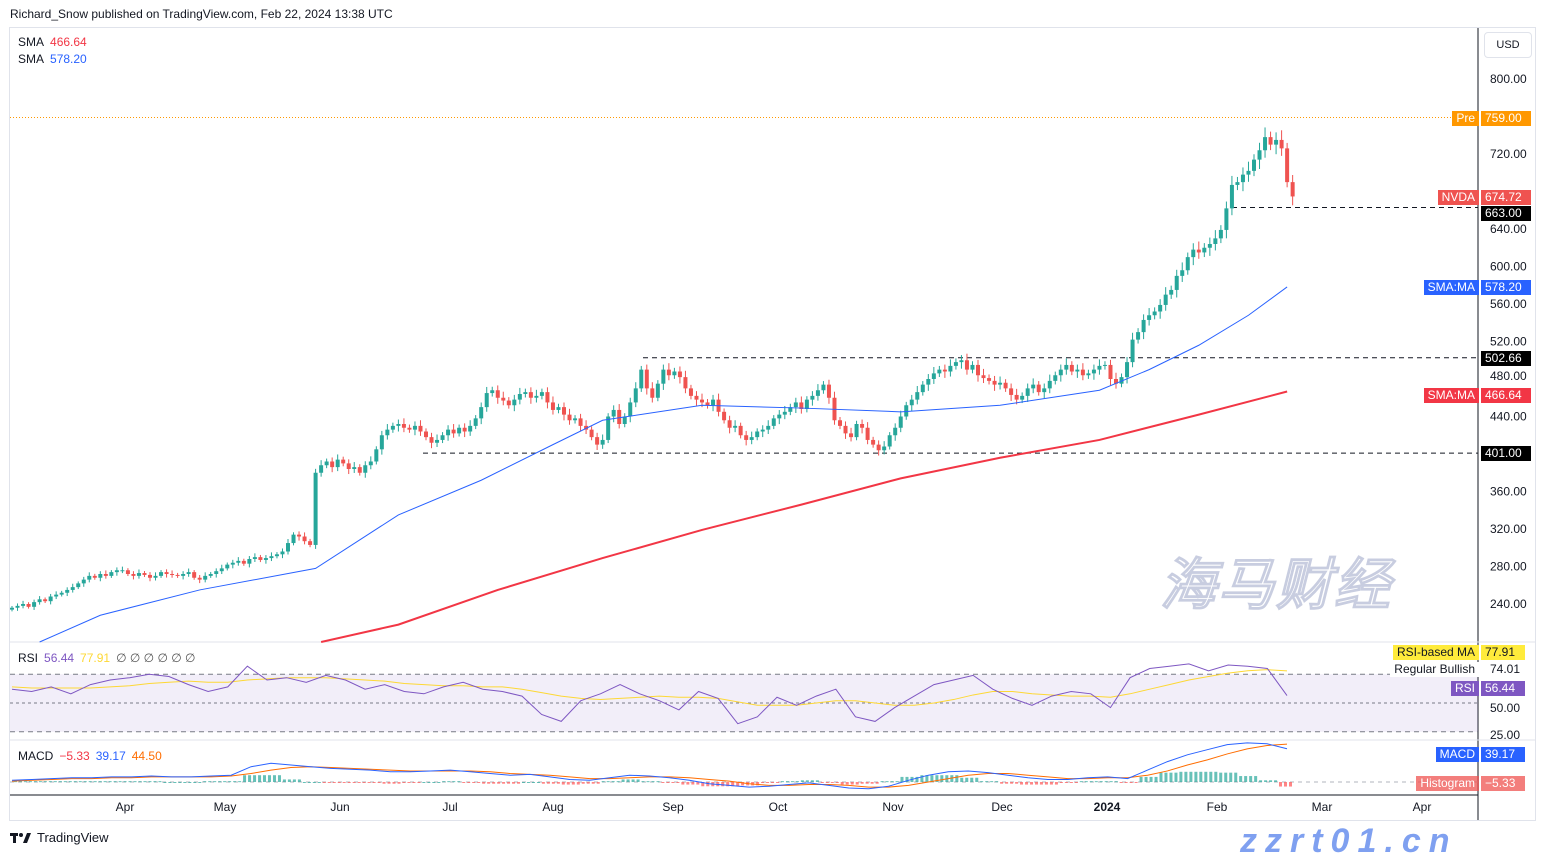 This screenshot has width=1546, height=861. Describe the element at coordinates (1322, 807) in the screenshot. I see `time-tick-label: Mar` at that location.